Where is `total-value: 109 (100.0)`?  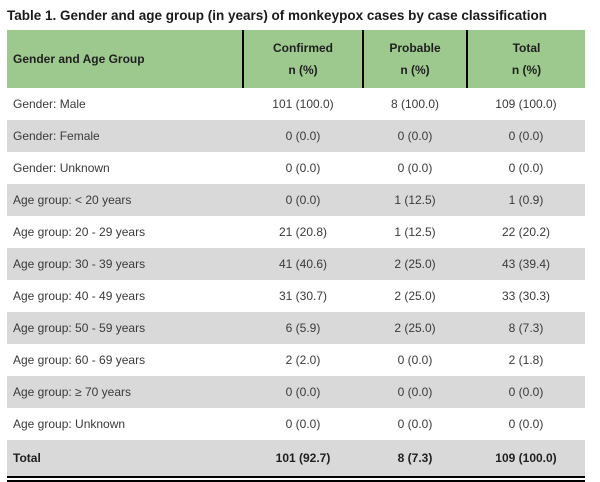 total-value: 109 (100.0) is located at coordinates (526, 104).